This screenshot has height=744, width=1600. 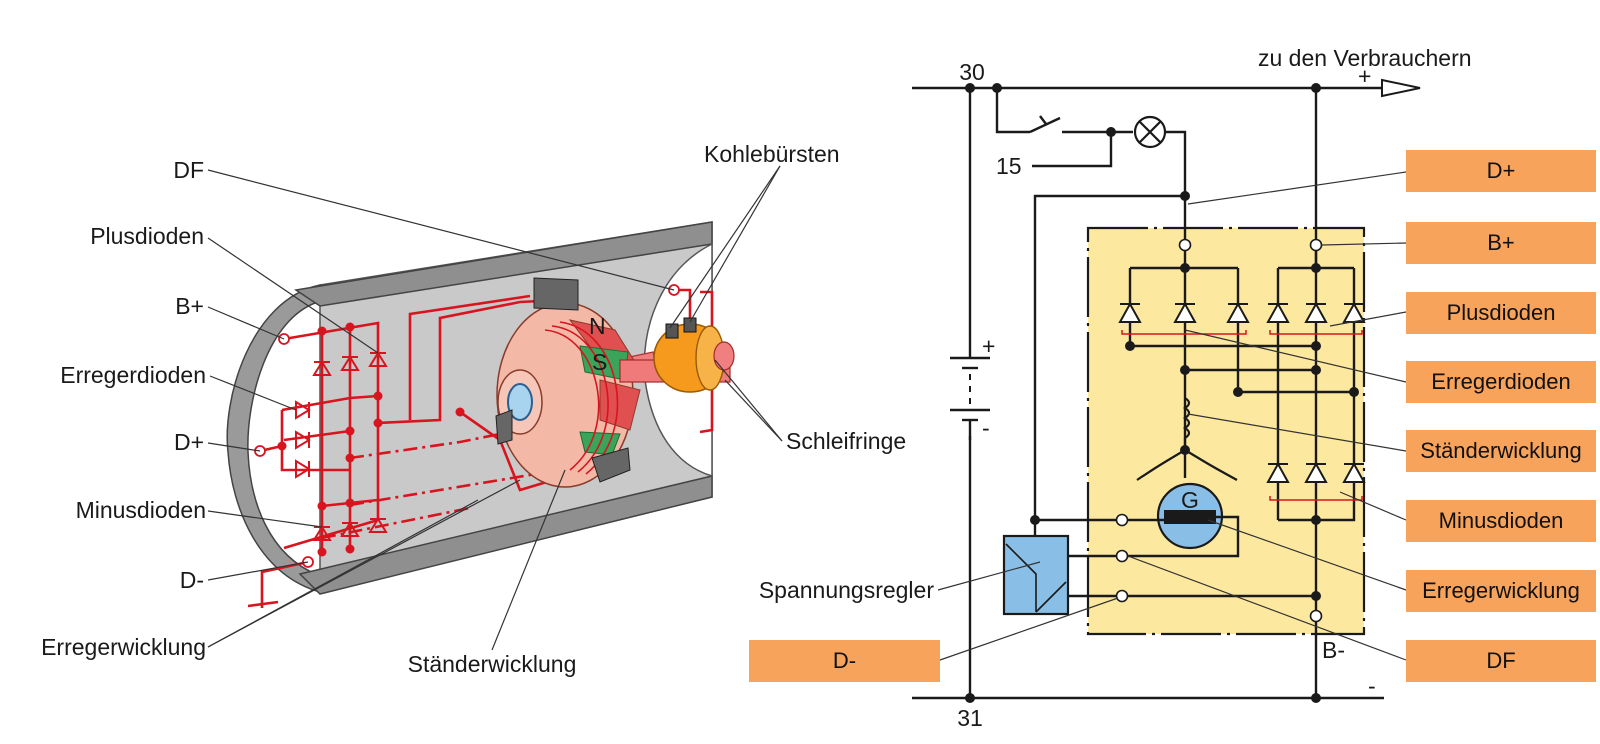 I want to click on consumer-arrow, so click(x=1401, y=88).